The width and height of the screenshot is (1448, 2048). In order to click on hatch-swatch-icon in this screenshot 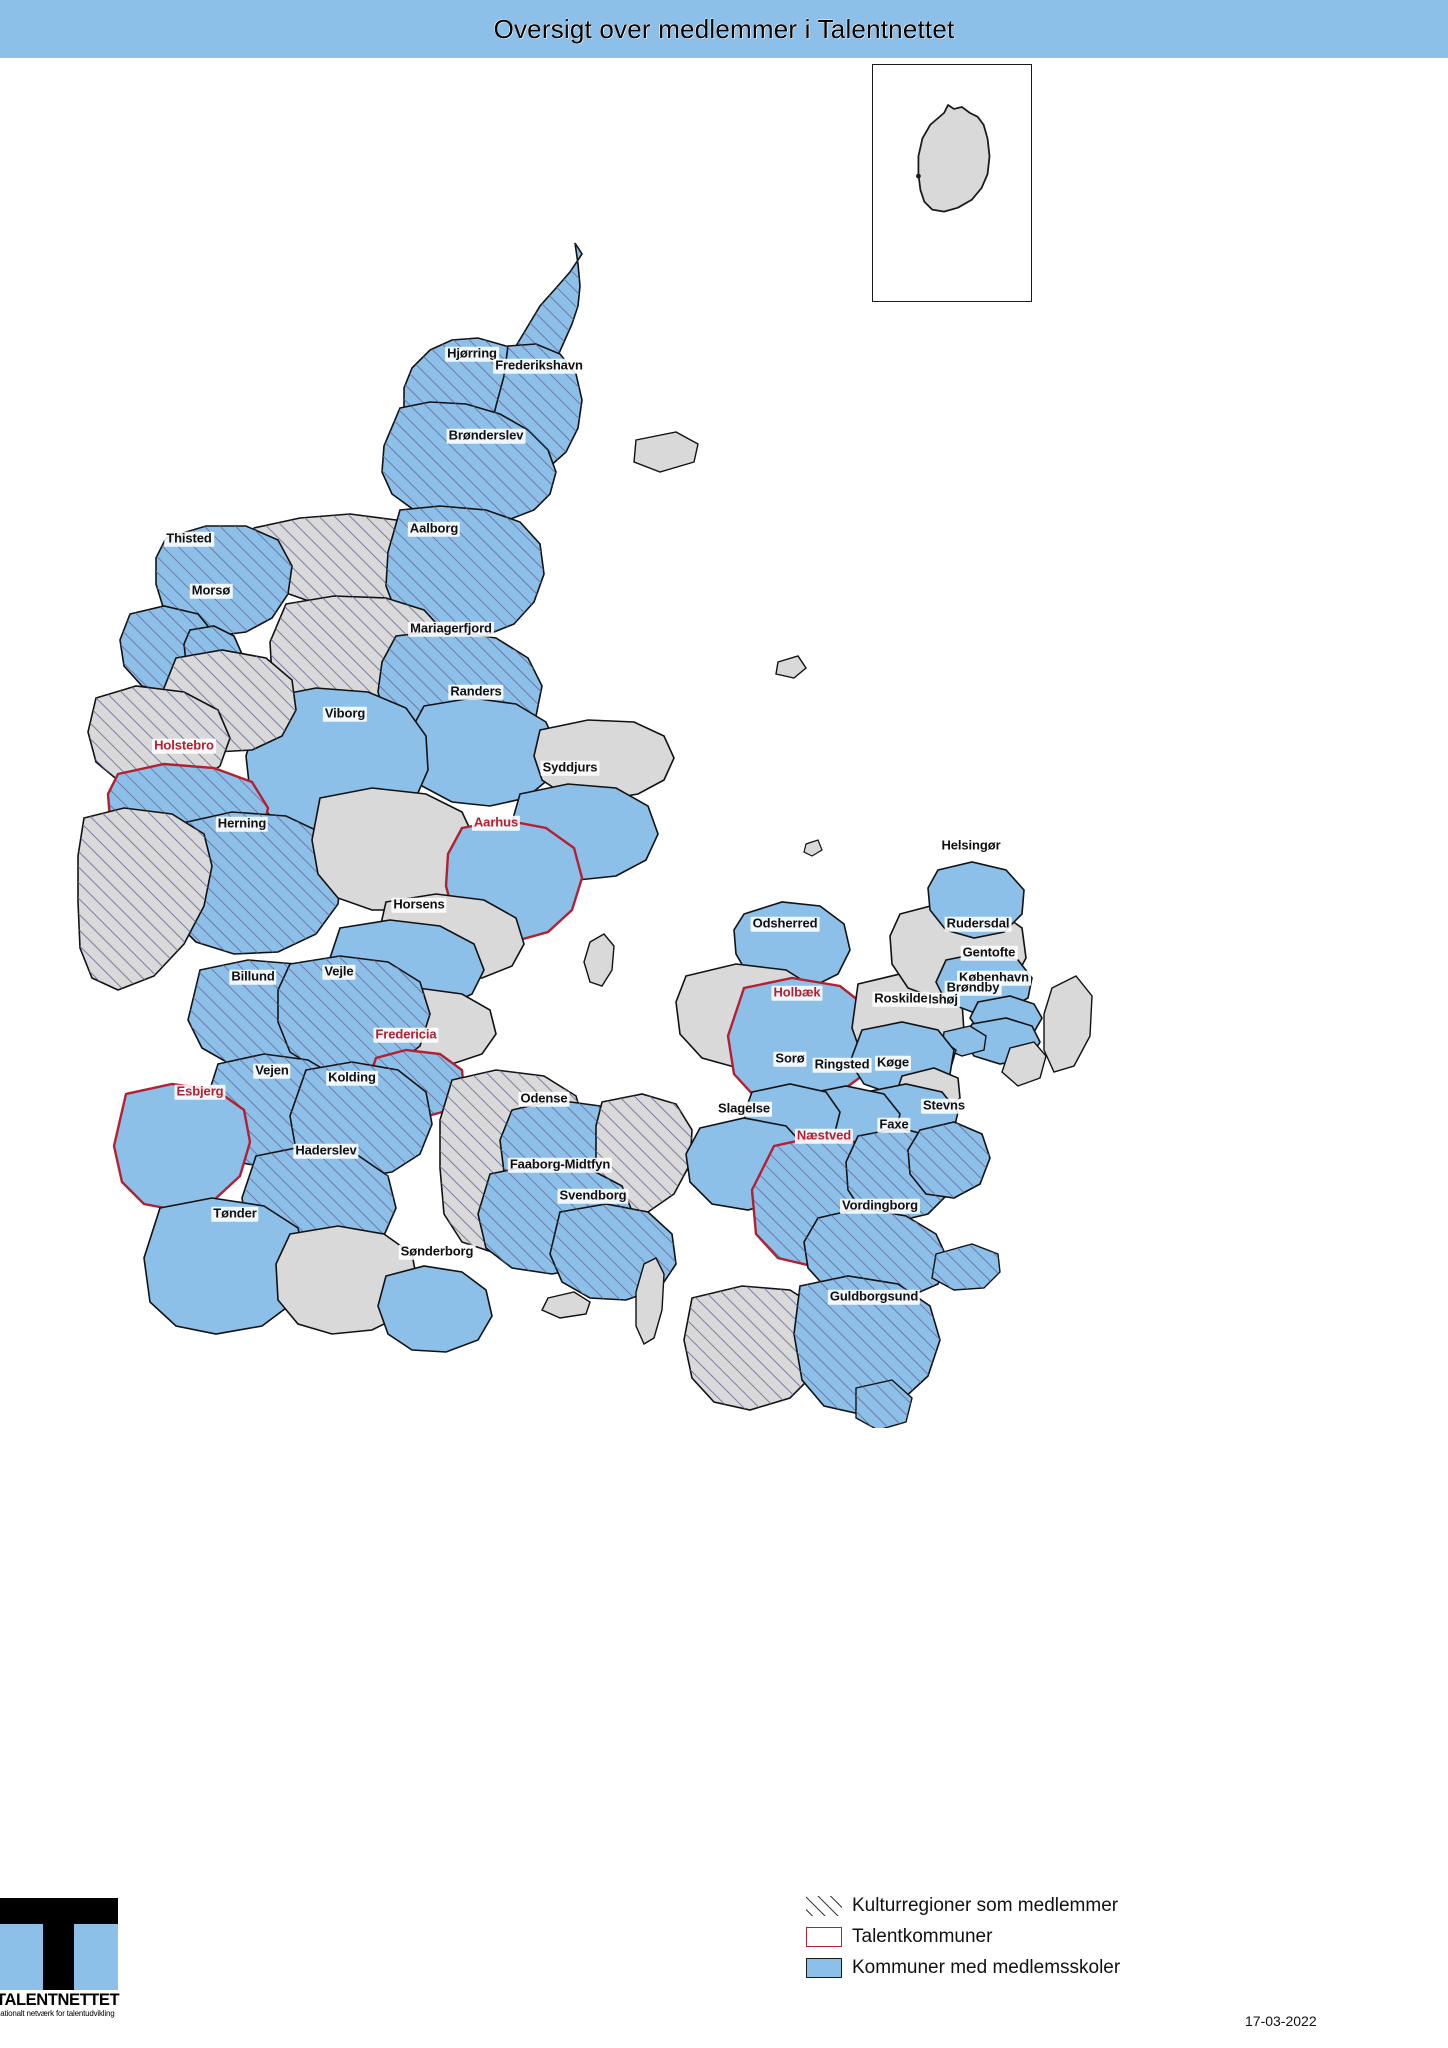, I will do `click(824, 1905)`.